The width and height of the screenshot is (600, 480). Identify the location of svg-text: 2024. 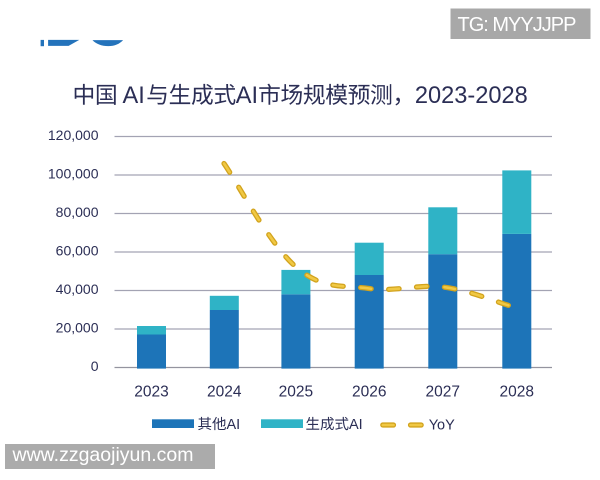
(224, 392).